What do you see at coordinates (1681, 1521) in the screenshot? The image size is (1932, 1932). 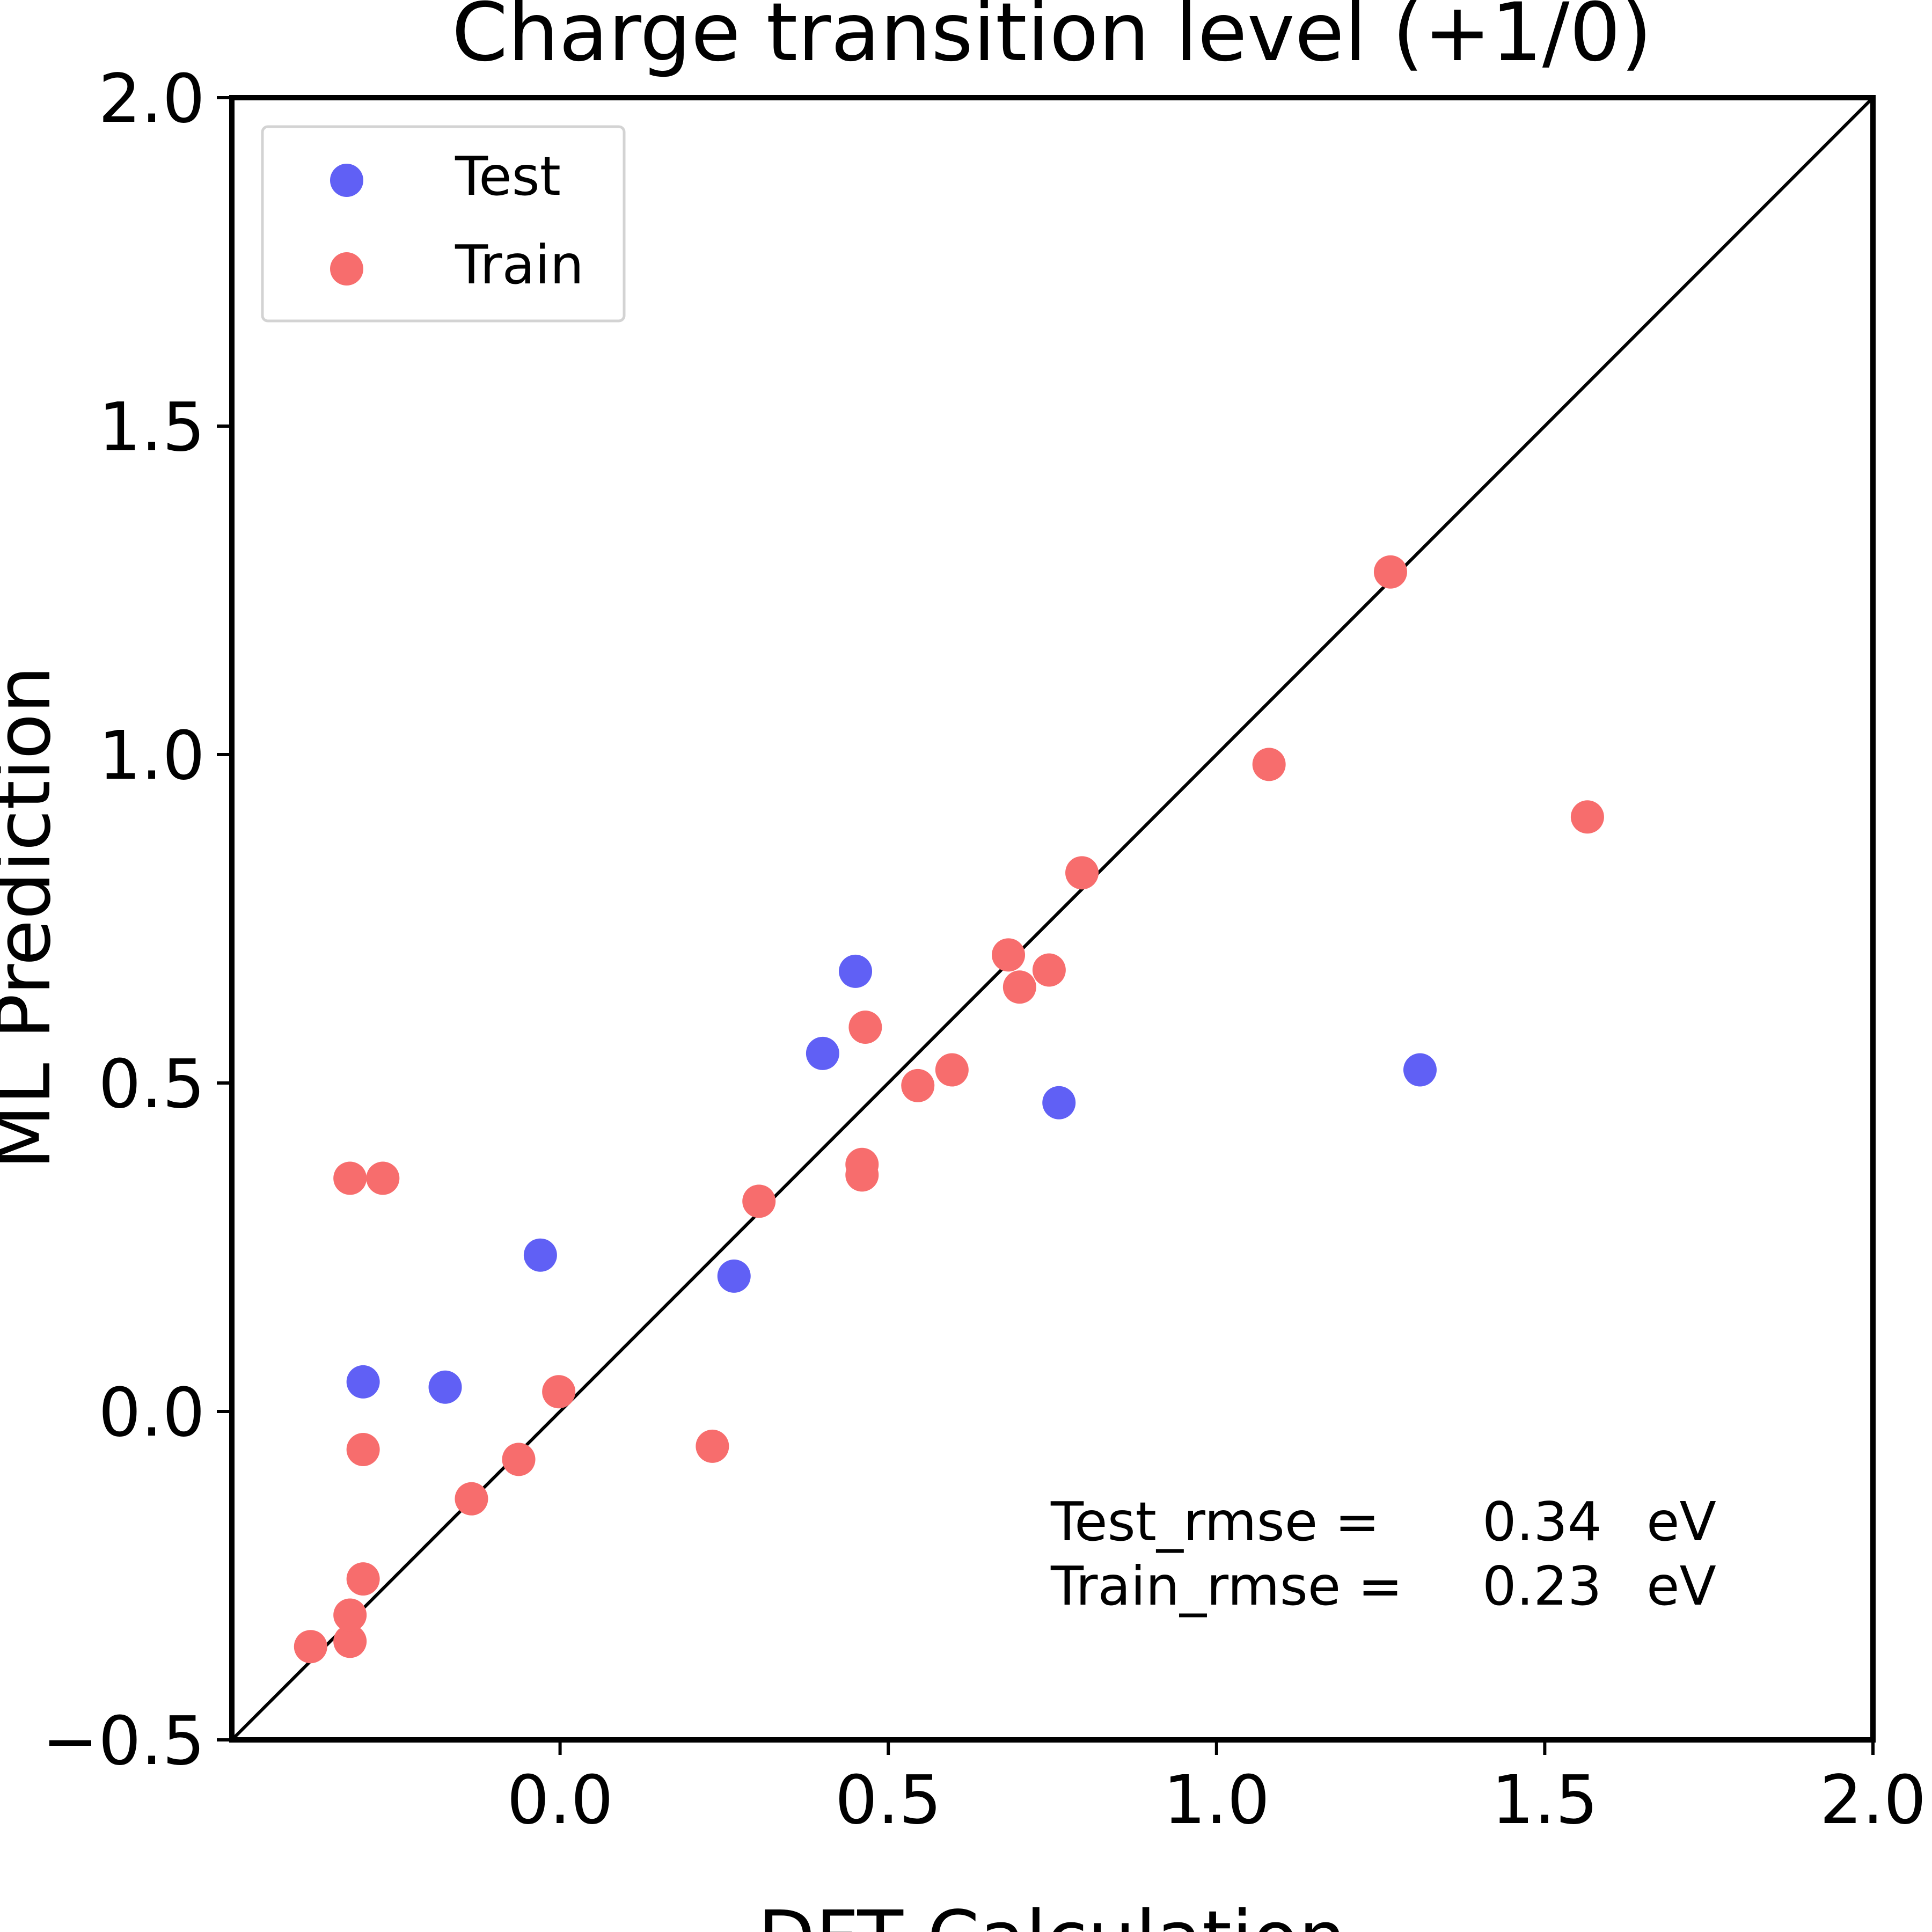 I see `test-rmse-unit: eV` at bounding box center [1681, 1521].